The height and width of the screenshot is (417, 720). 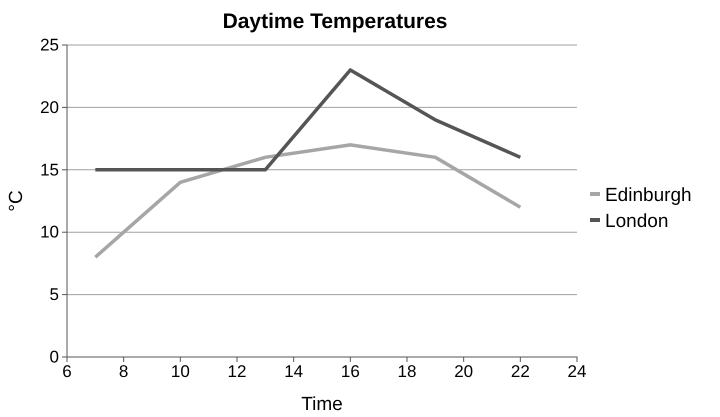 I want to click on y-tick-label: 25, so click(x=49, y=44).